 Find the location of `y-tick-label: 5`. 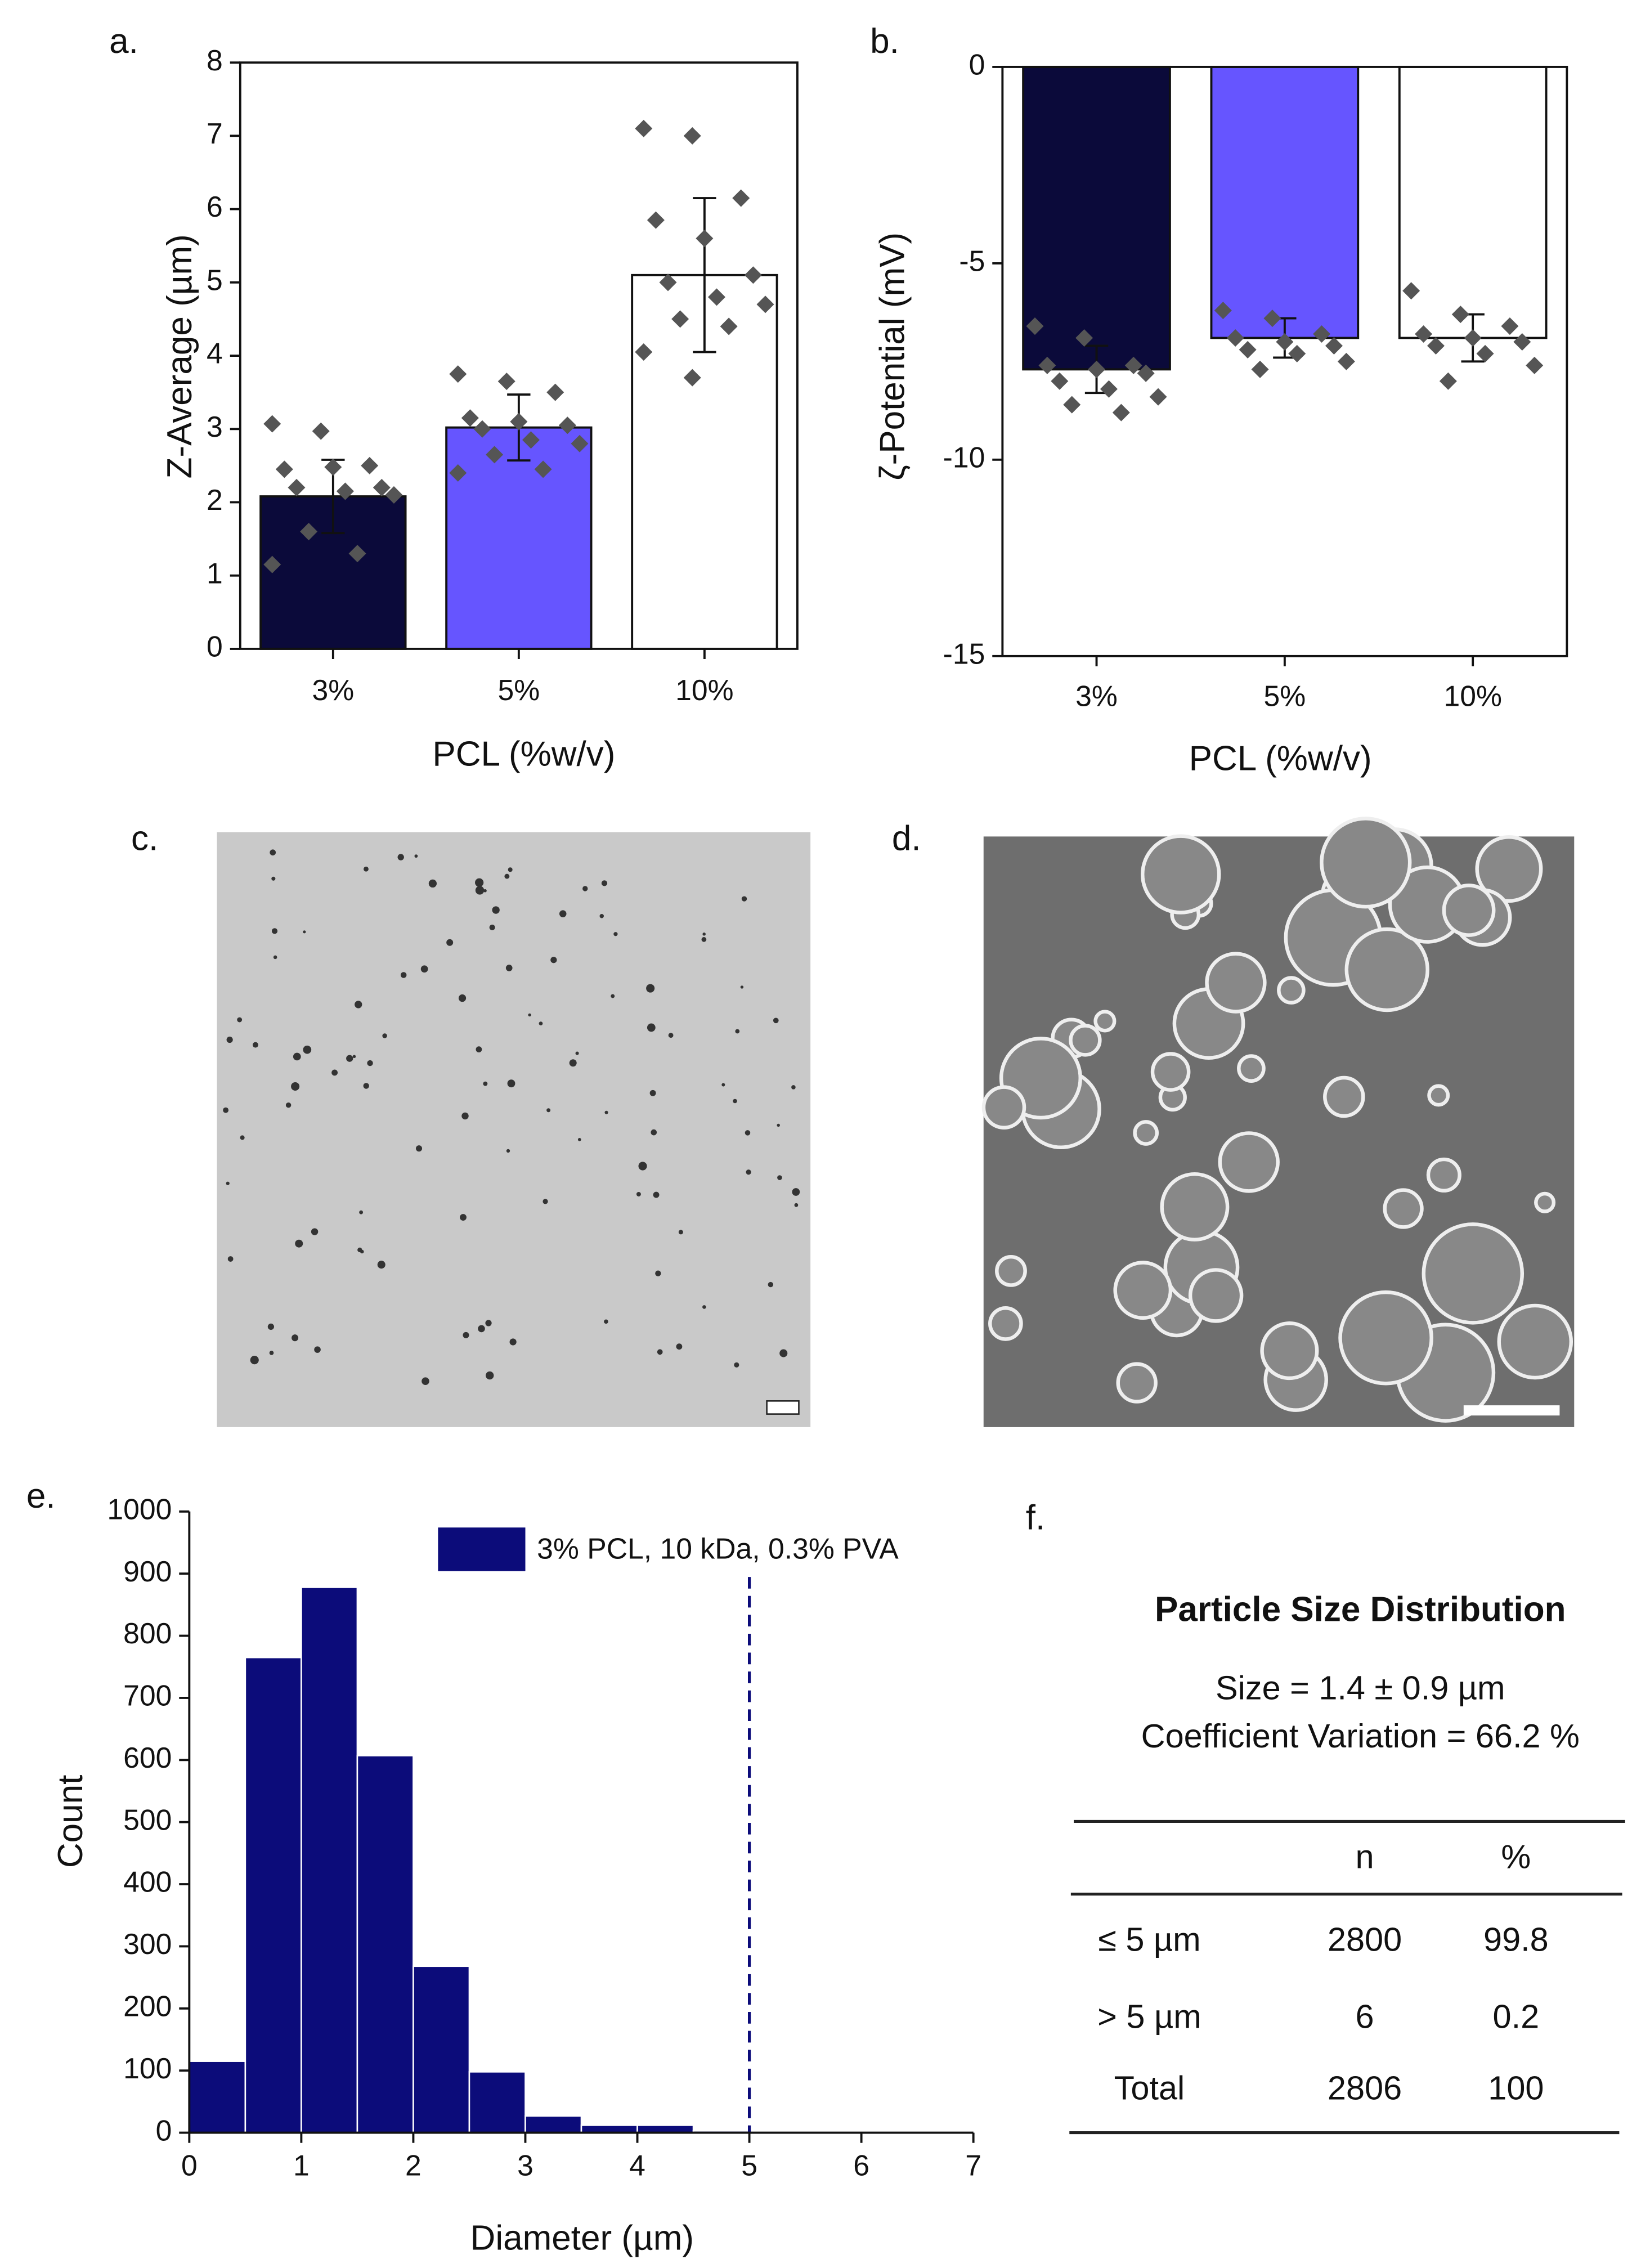

y-tick-label: 5 is located at coordinates (215, 279).